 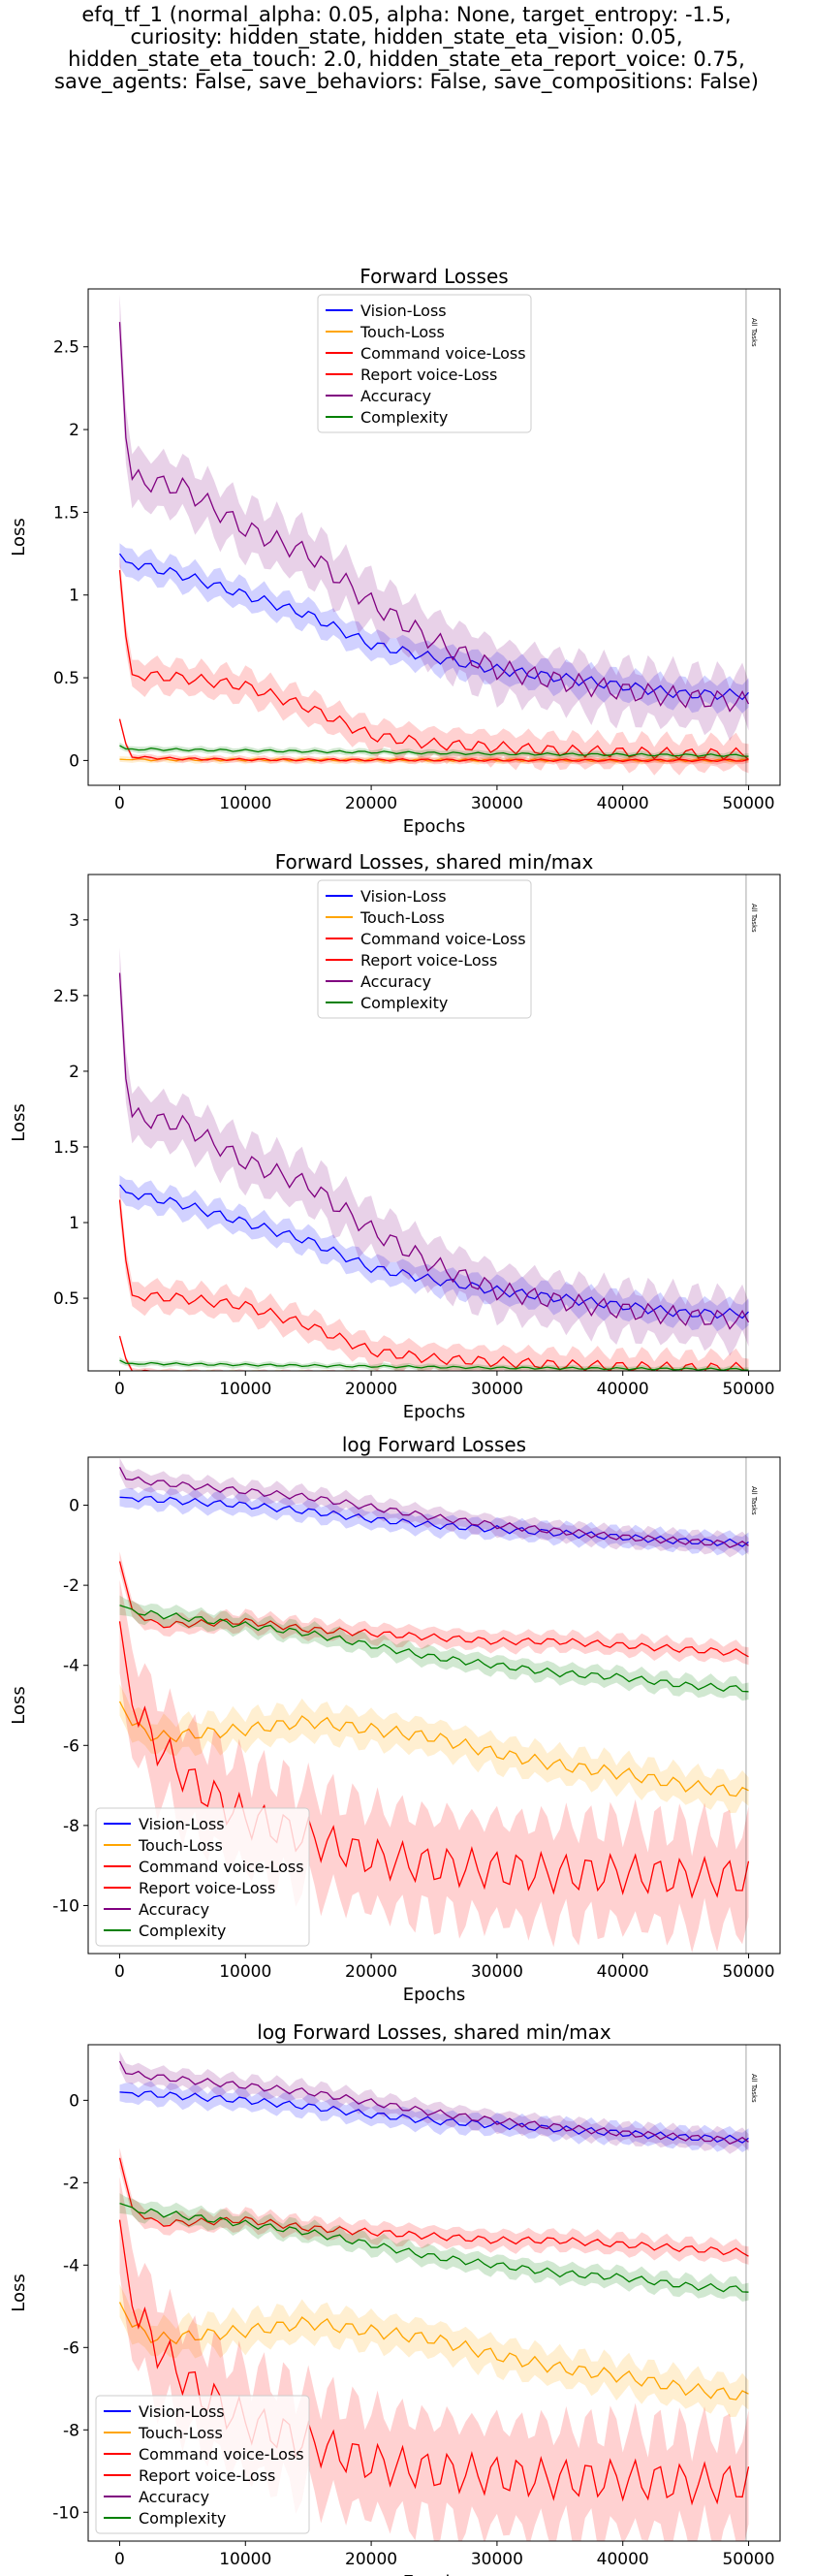 I want to click on series-line-accuracy, so click(x=433, y=1507).